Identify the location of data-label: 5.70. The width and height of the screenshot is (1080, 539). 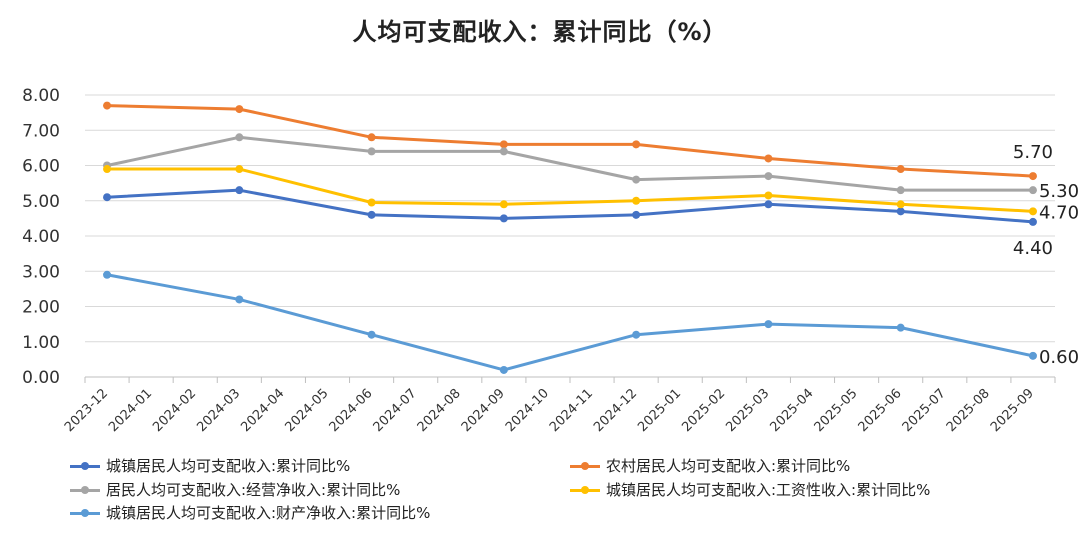
(1033, 152).